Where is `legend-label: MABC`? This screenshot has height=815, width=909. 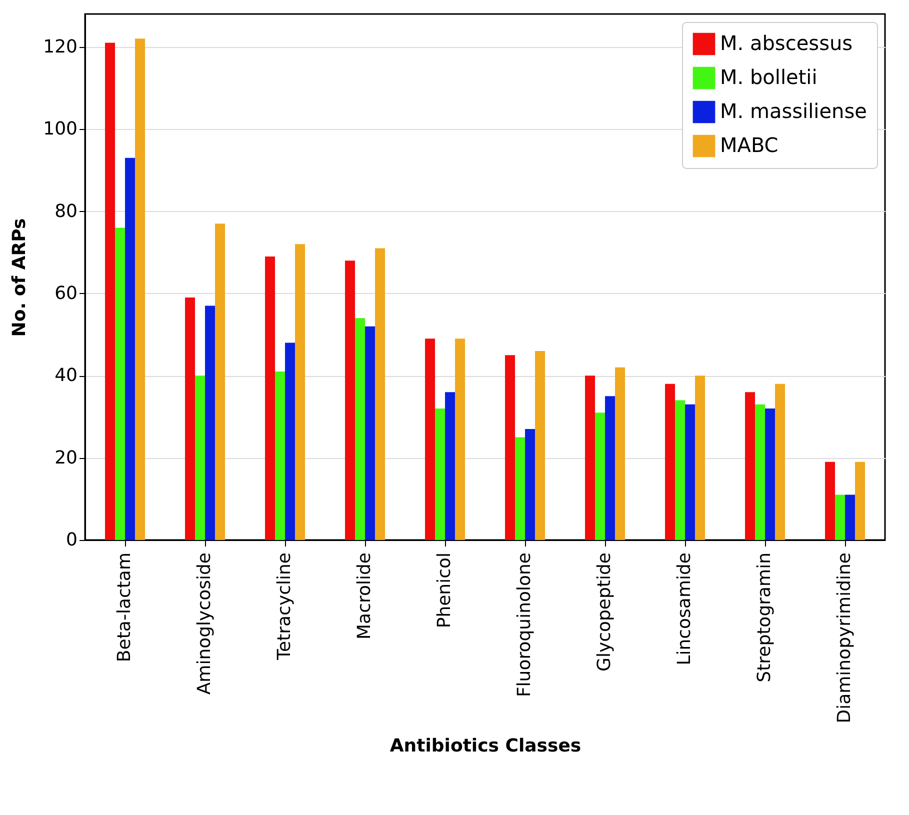 legend-label: MABC is located at coordinates (749, 145).